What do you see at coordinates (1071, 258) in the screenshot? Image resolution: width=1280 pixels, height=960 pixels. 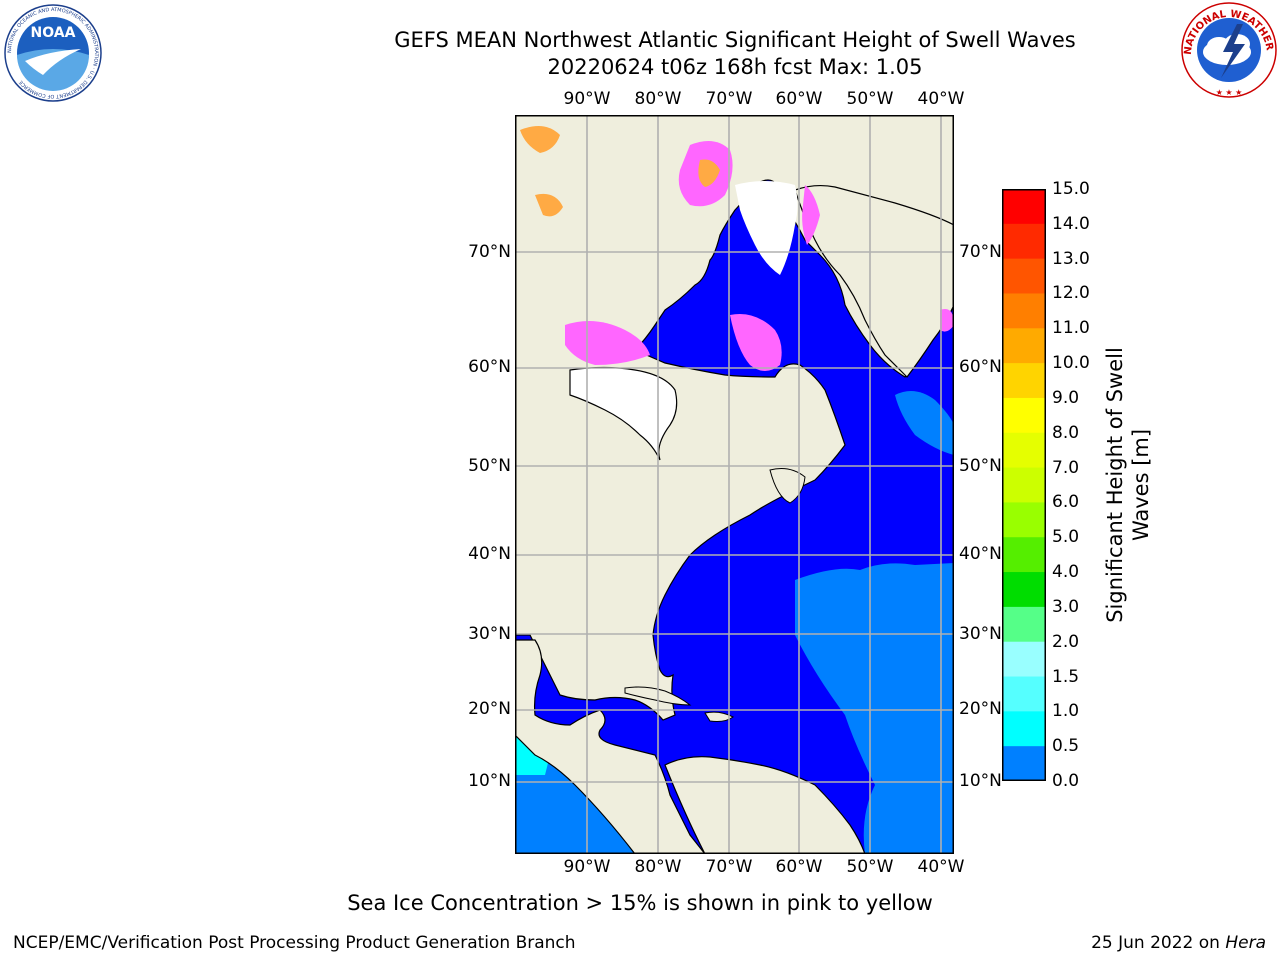 I see `colorbar-tick-label: 13.0` at bounding box center [1071, 258].